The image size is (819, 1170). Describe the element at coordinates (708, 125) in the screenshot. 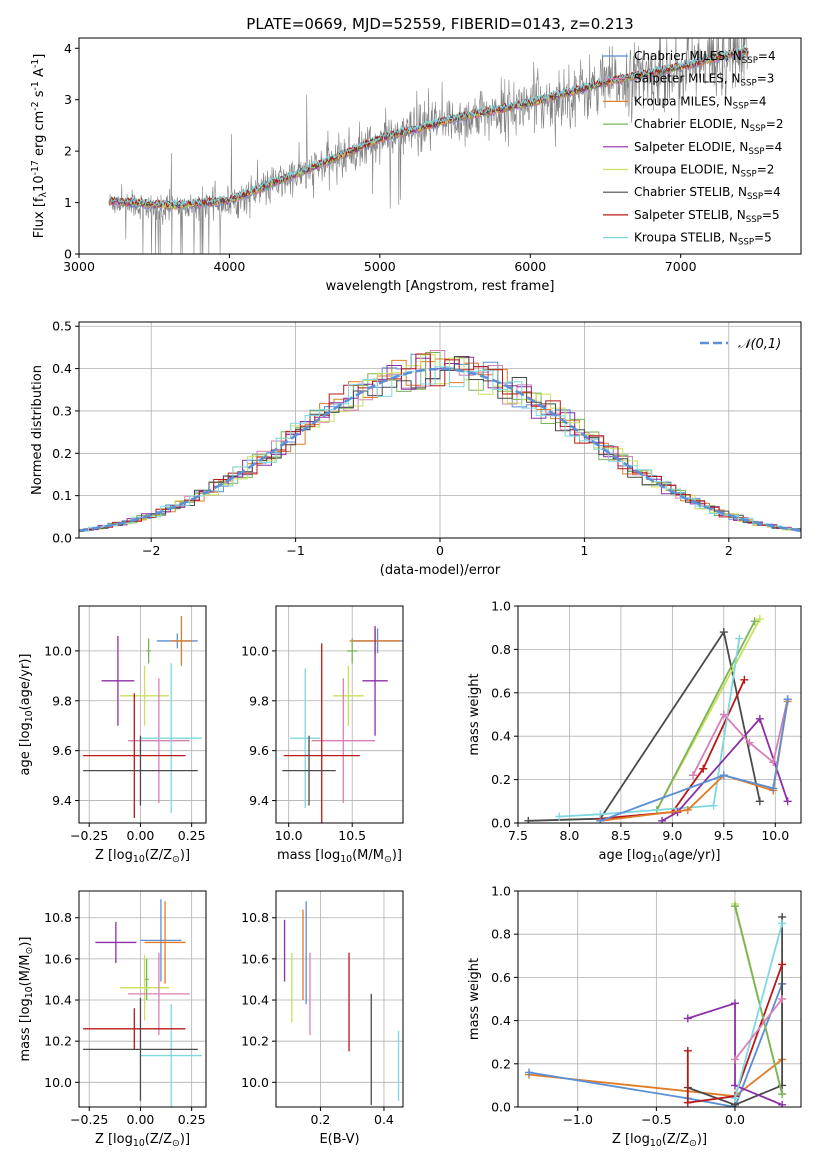

I see `legend-entry: Chabrier ELODIE, NSSP=2` at that location.